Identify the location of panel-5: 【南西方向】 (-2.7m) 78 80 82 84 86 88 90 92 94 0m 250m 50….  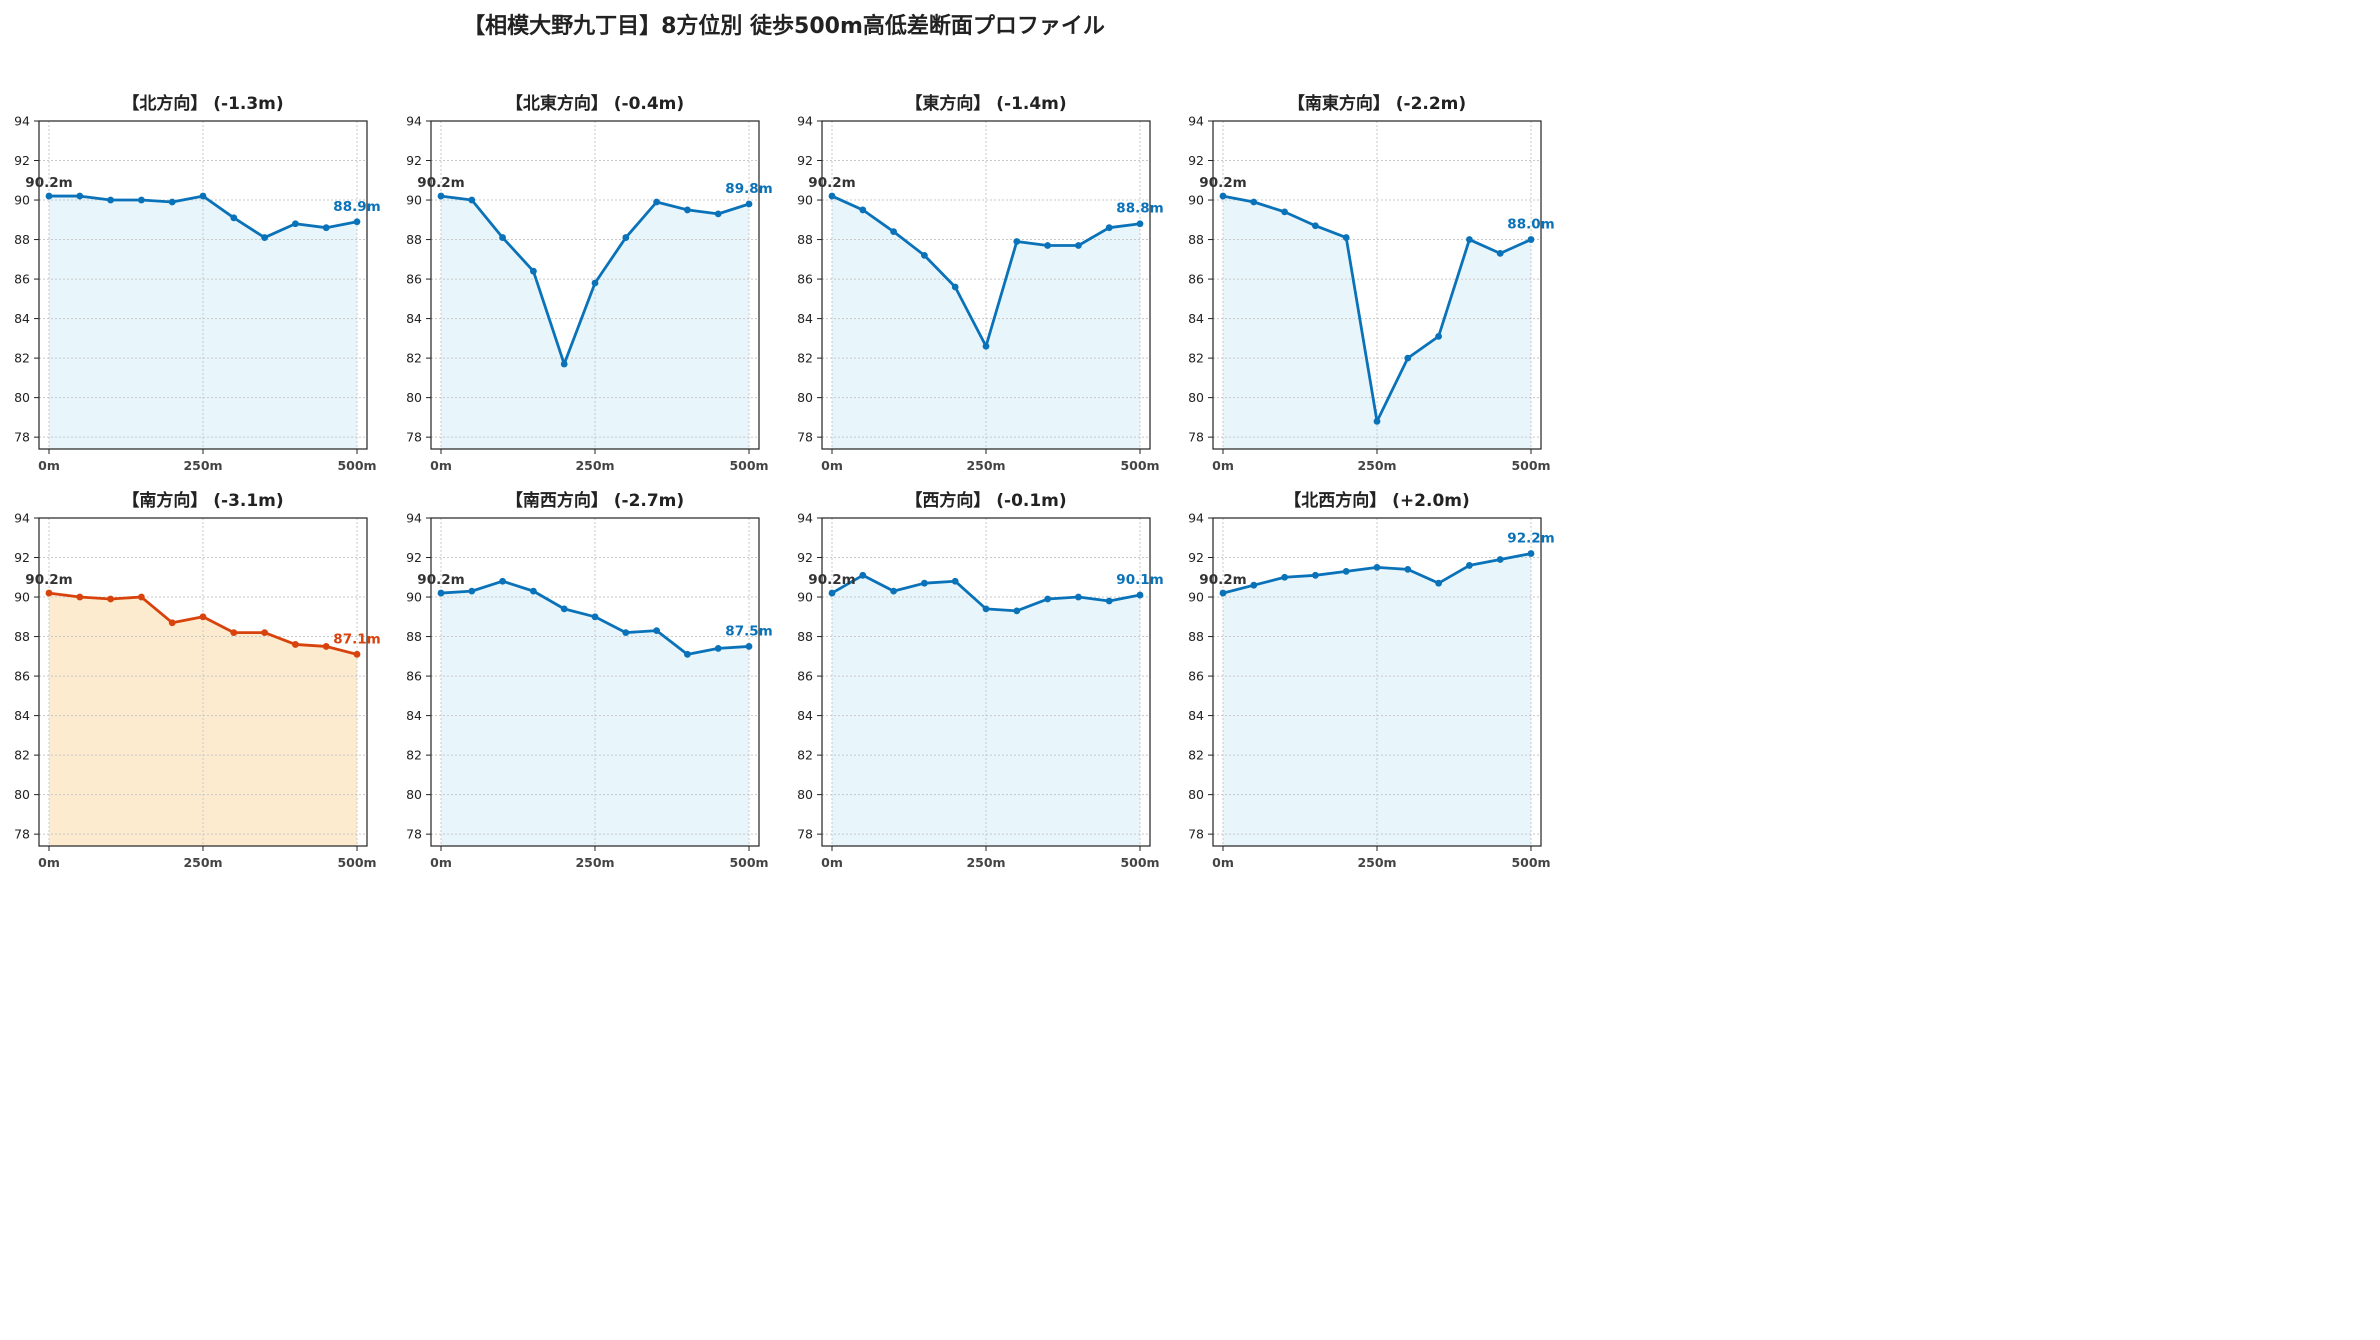
(589, 680).